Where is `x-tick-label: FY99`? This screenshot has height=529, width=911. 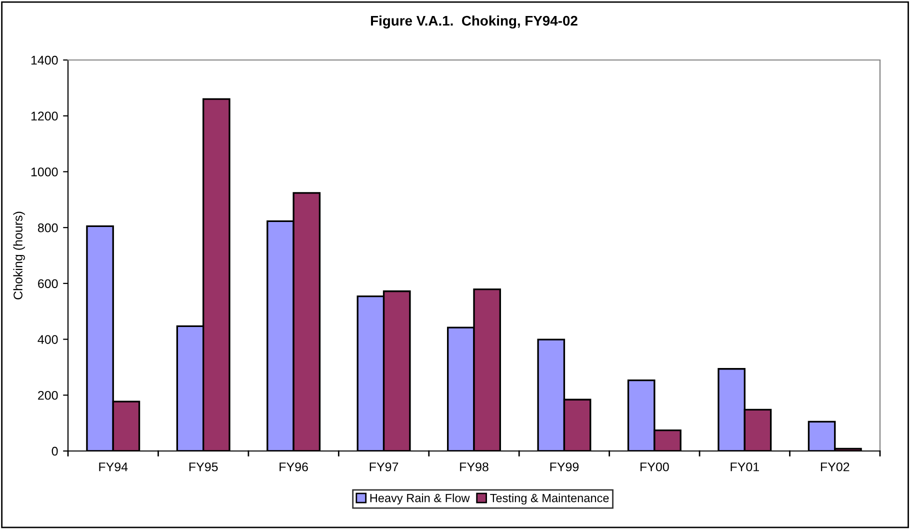
x-tick-label: FY99 is located at coordinates (564, 467).